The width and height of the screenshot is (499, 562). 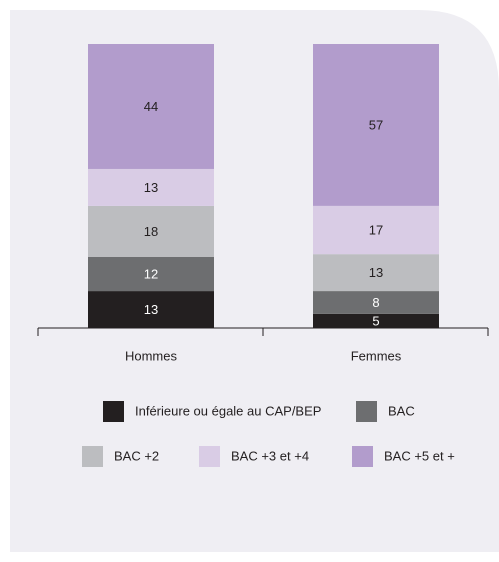 What do you see at coordinates (151, 355) in the screenshot?
I see `x-tick-label: Hommes` at bounding box center [151, 355].